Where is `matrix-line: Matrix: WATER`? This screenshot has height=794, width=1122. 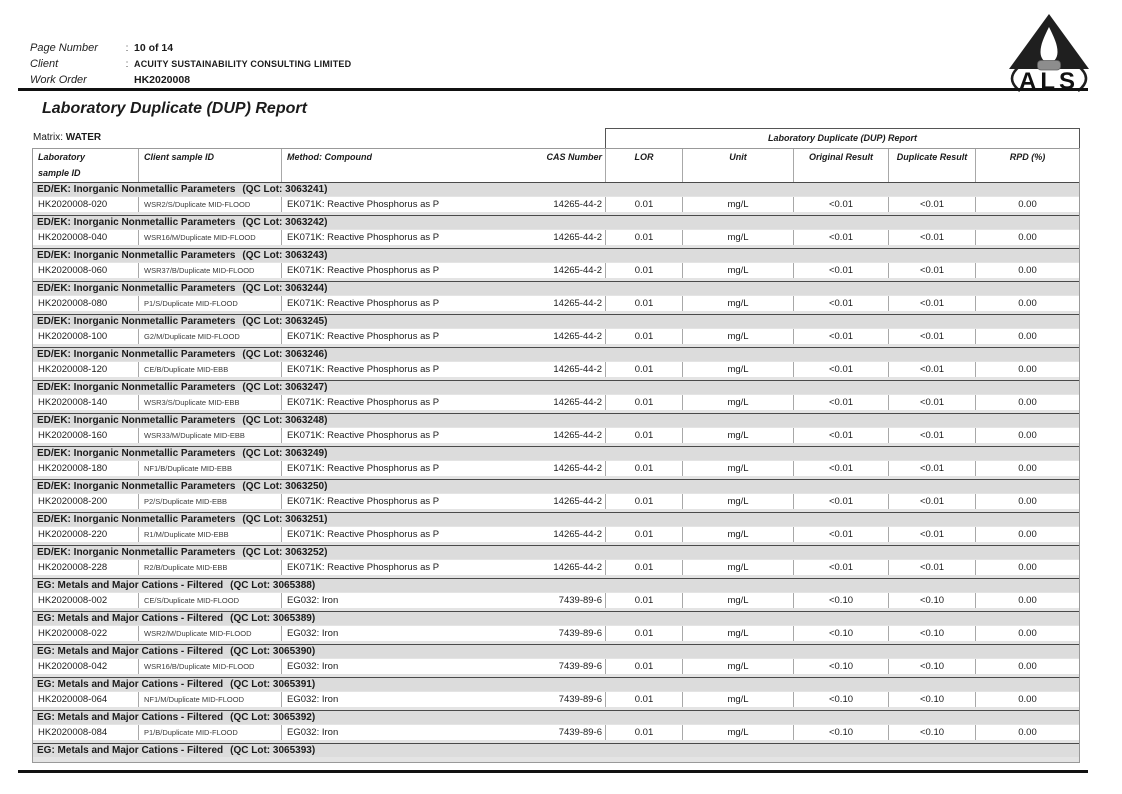 matrix-line: Matrix: WATER is located at coordinates (67, 137).